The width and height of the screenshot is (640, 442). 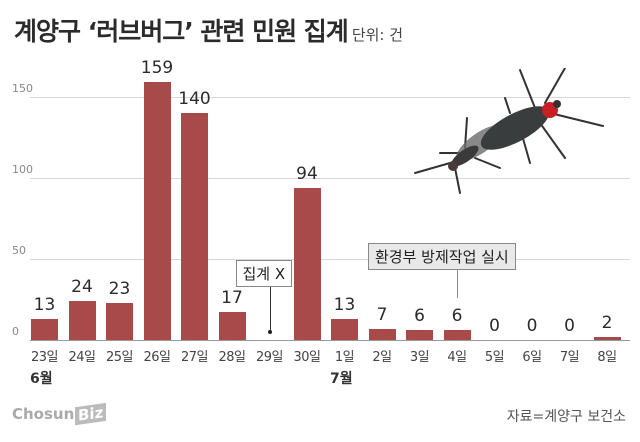 What do you see at coordinates (194, 99) in the screenshot?
I see `value-label: 140` at bounding box center [194, 99].